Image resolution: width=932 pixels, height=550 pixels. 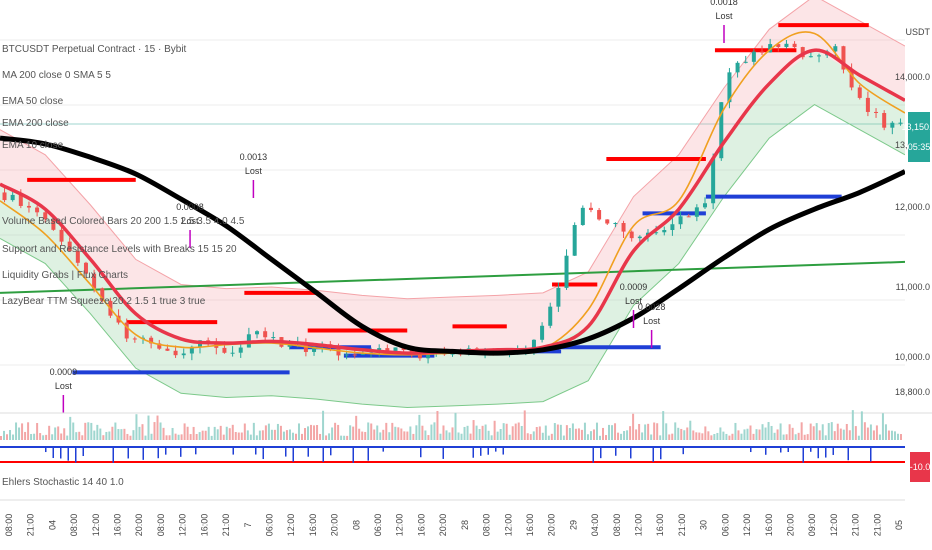 What do you see at coordinates (919, 137) in the screenshot?
I see `current-price-badge` at bounding box center [919, 137].